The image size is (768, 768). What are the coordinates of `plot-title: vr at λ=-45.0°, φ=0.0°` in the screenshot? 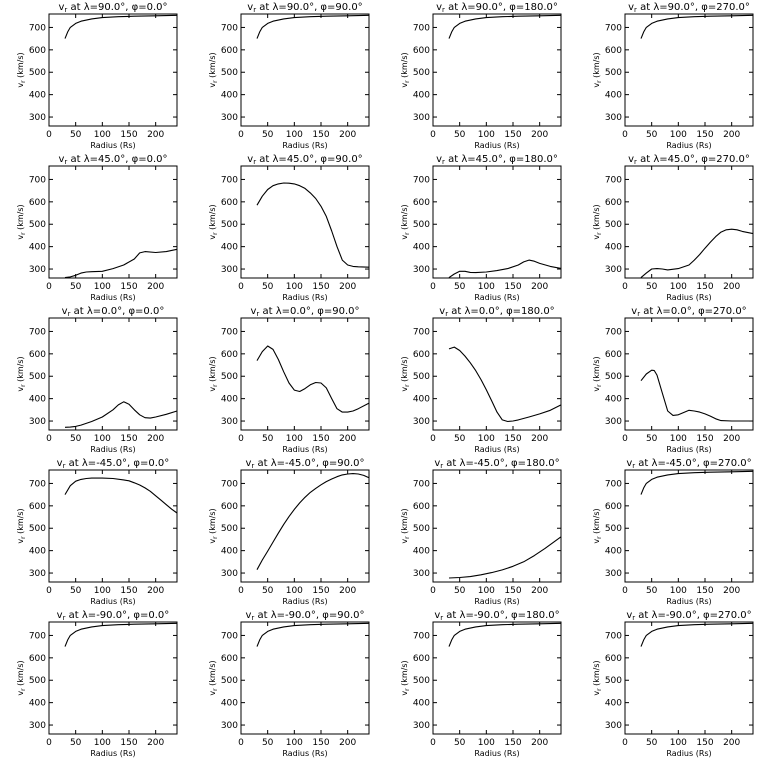 It's located at (113, 464).